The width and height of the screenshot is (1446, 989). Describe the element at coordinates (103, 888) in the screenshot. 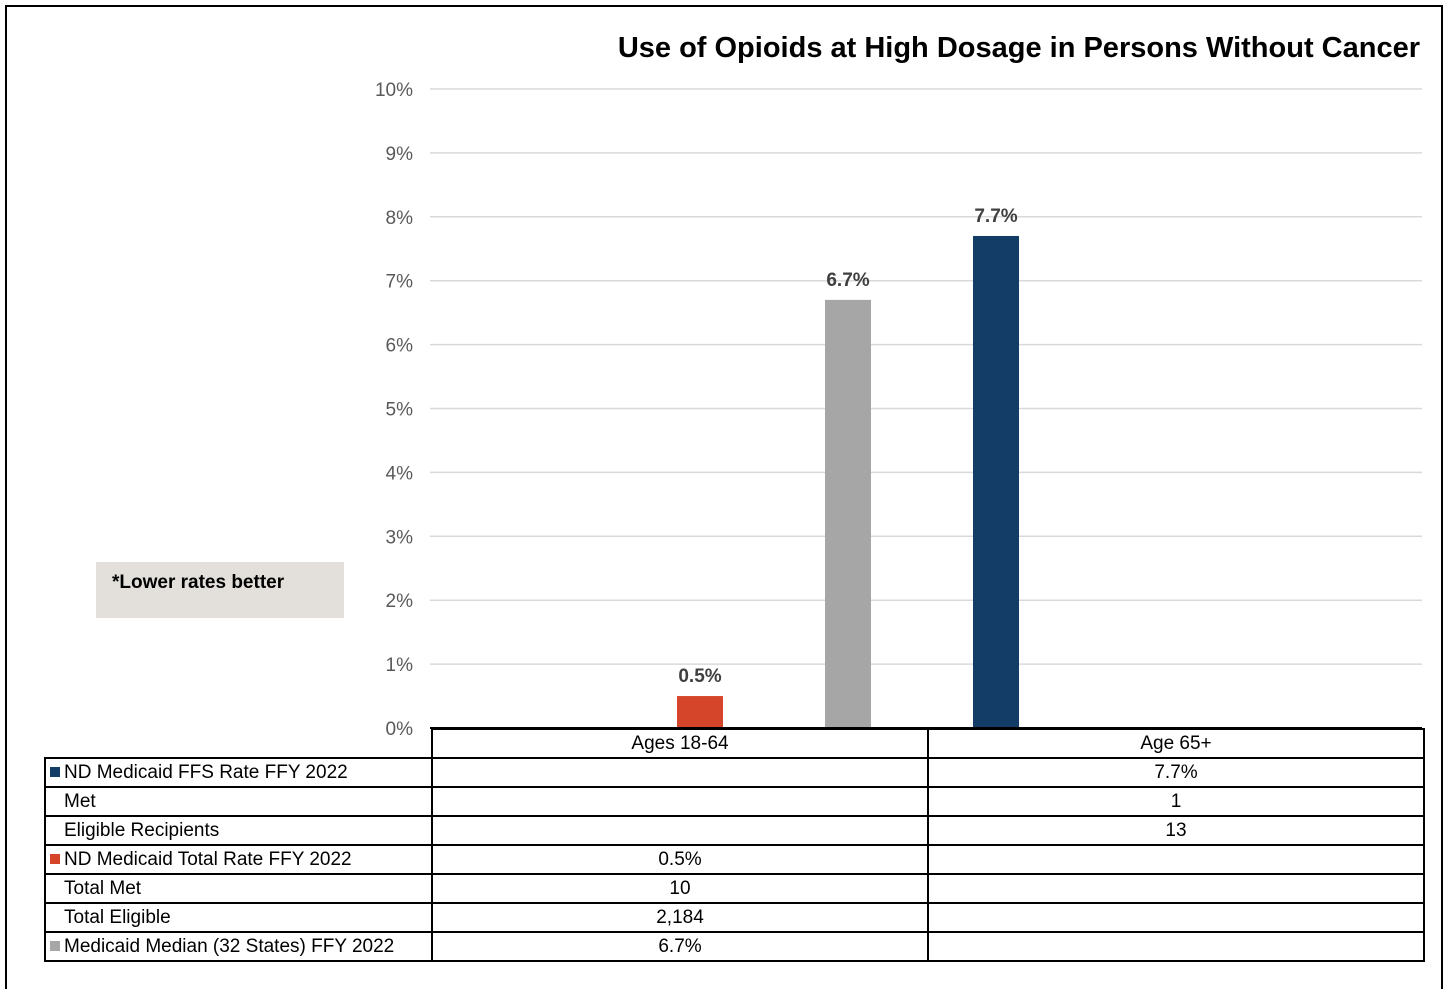

I see `row-label-text: Total Met` at that location.